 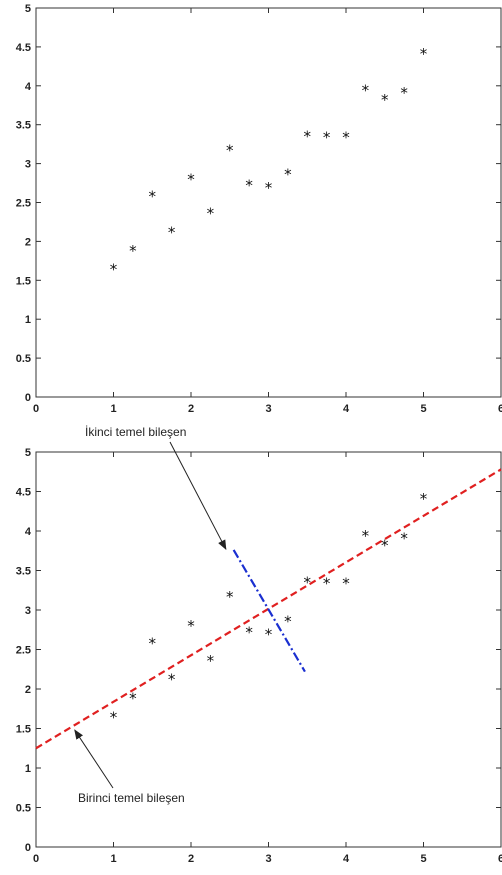 I want to click on first-component-annotation: Birinci temel bileşen, so click(x=131, y=798).